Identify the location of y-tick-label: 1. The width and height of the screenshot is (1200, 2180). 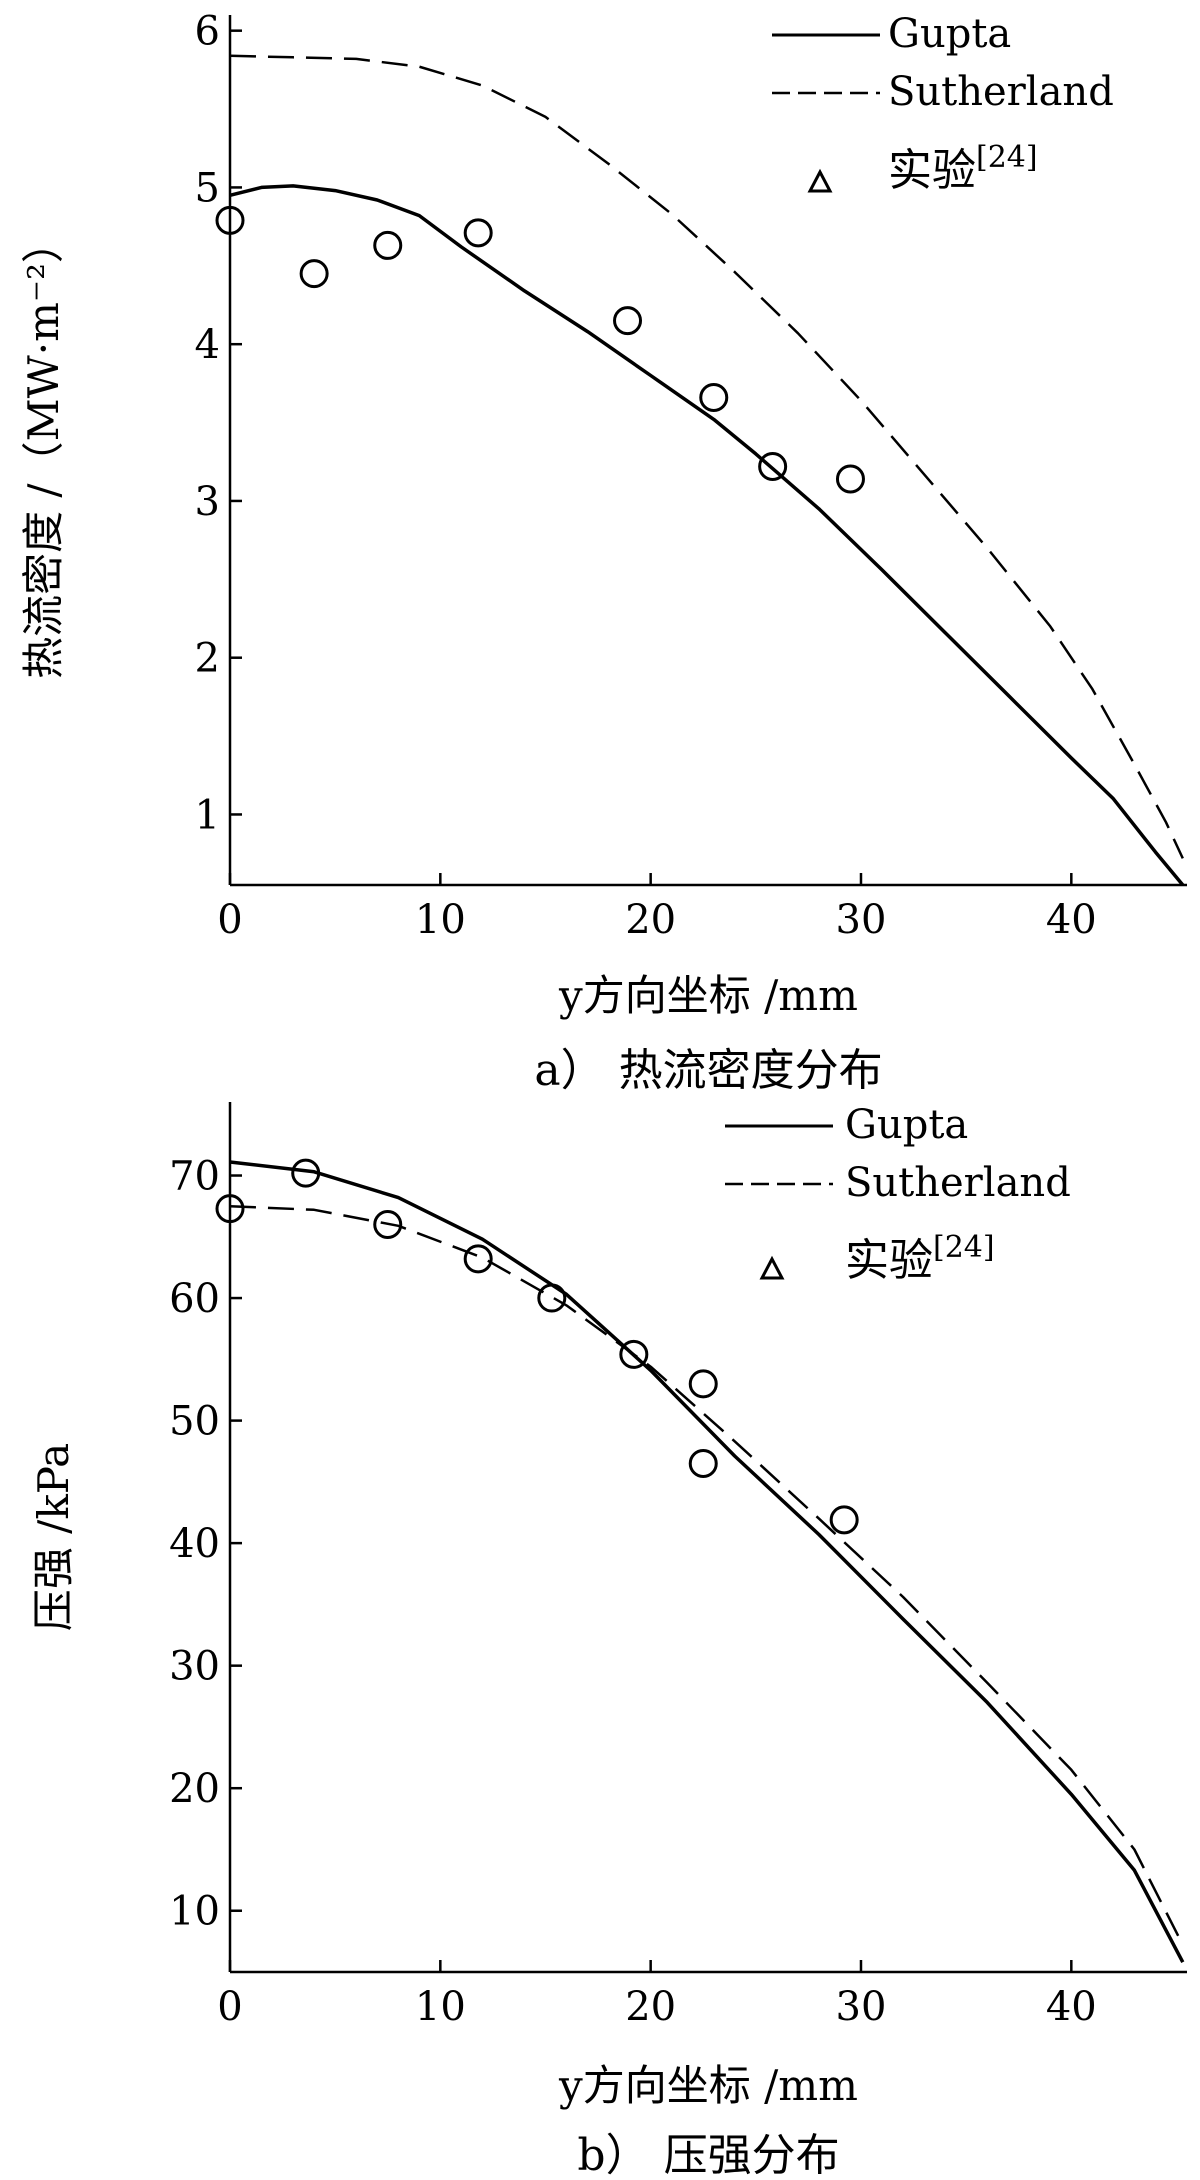
(207, 815).